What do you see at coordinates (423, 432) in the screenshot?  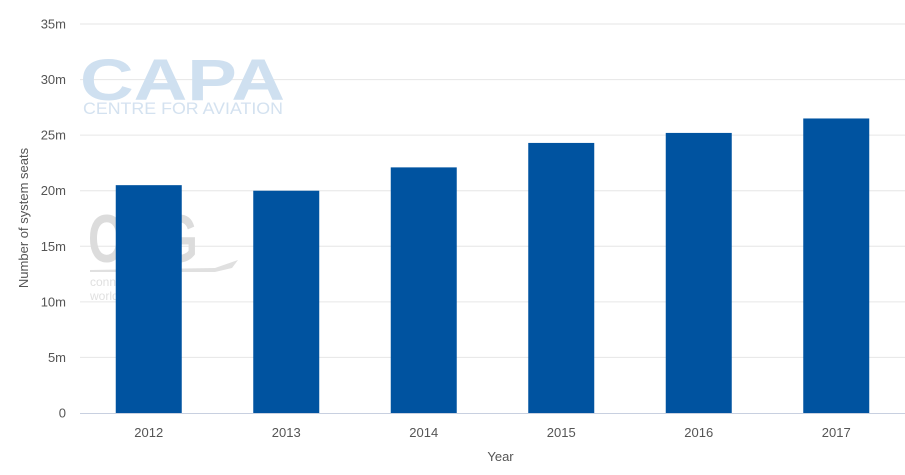 I see `x-tick-label: 2014` at bounding box center [423, 432].